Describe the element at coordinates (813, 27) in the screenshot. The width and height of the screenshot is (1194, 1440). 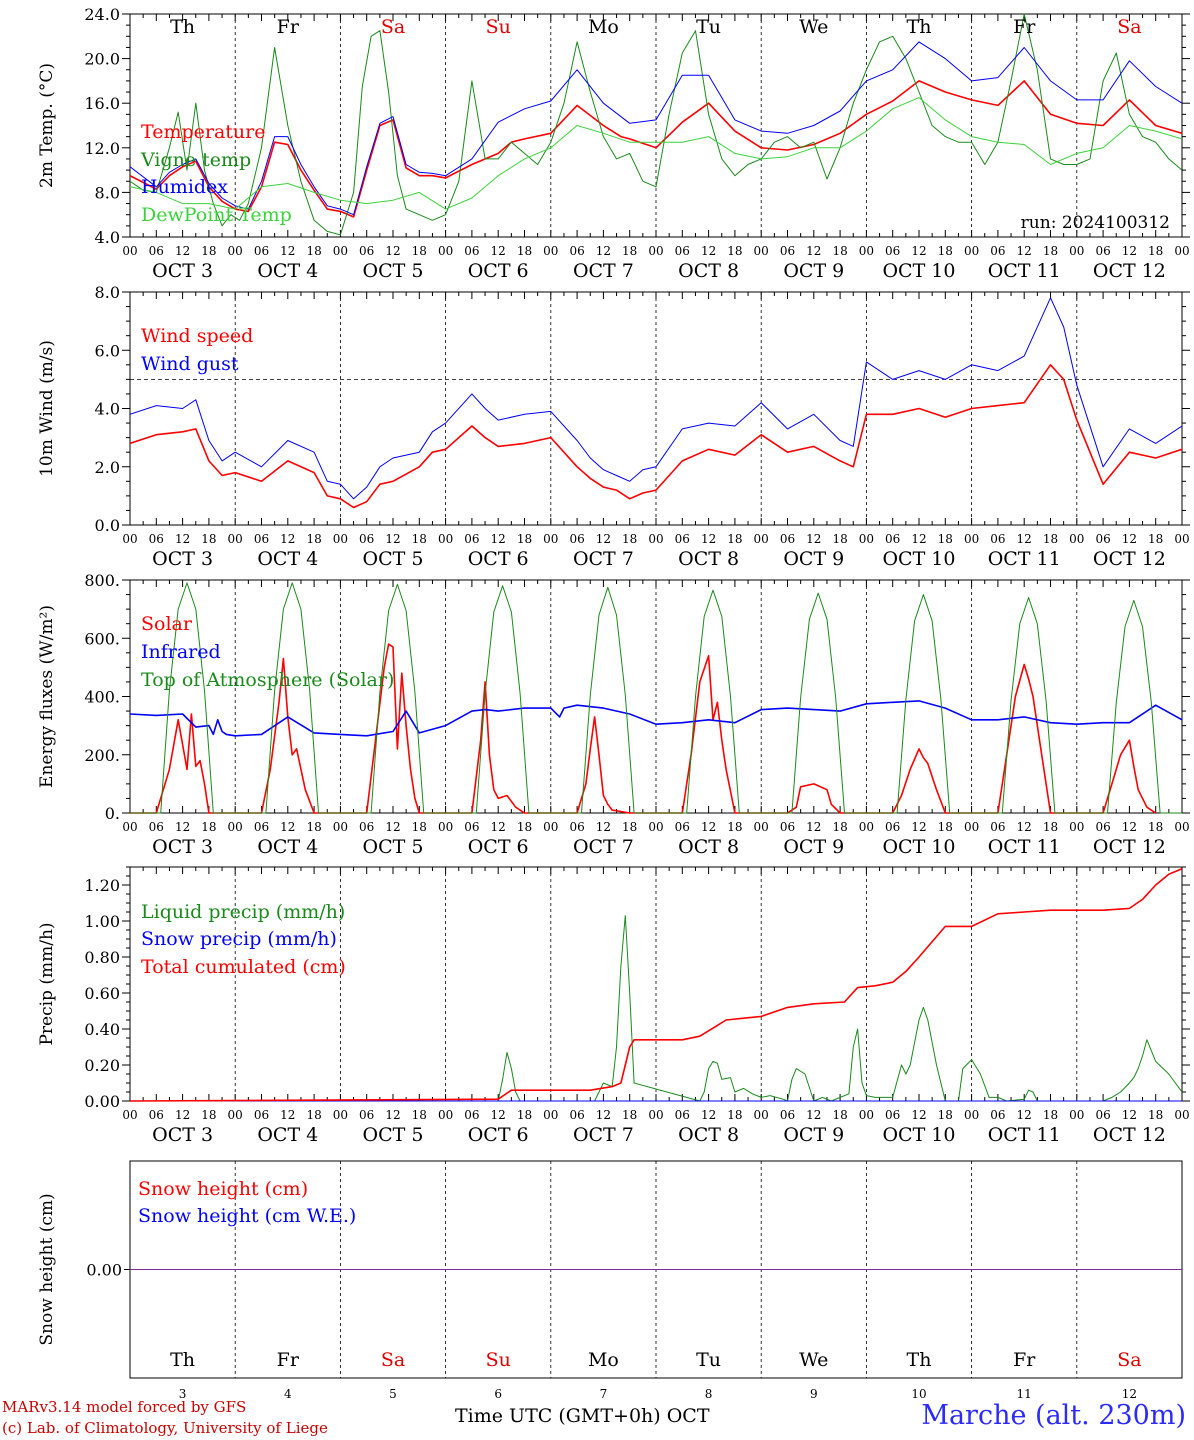
I see `day-name-label: We` at that location.